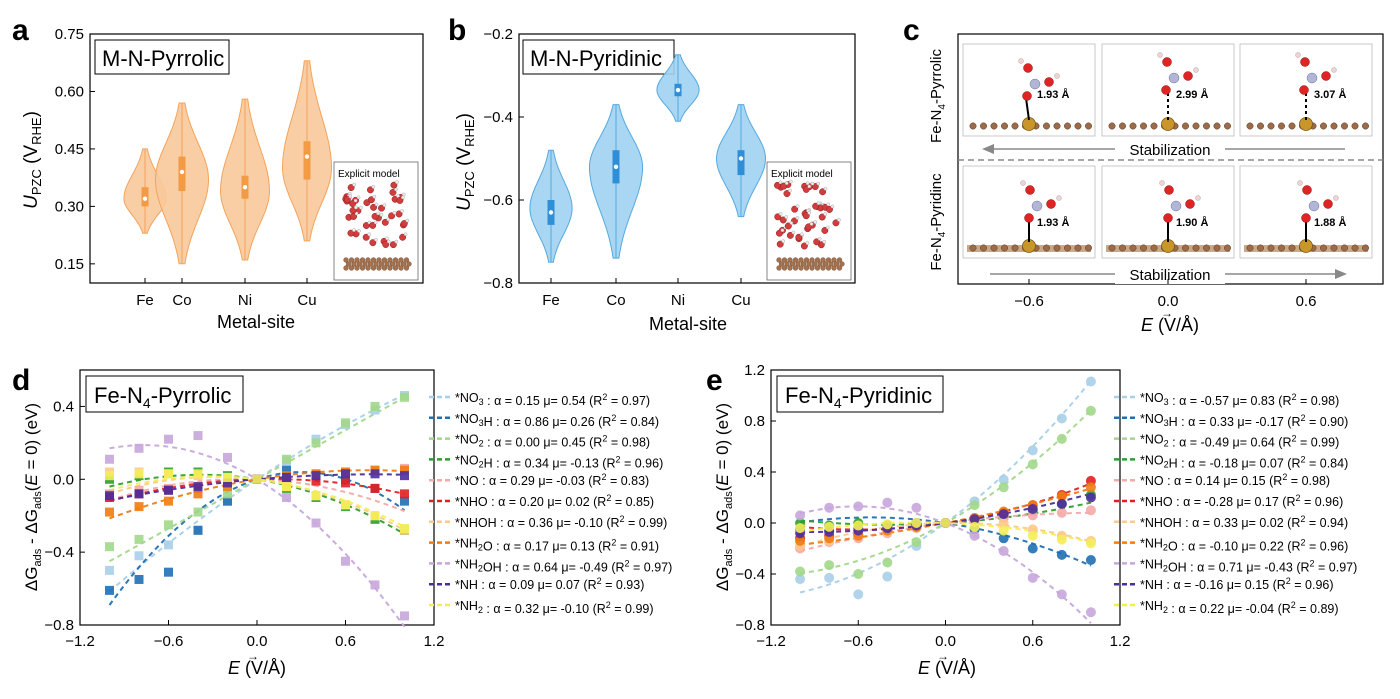 The height and width of the screenshot is (699, 1400). I want to click on vector-arrow: →, so click(253, 656).